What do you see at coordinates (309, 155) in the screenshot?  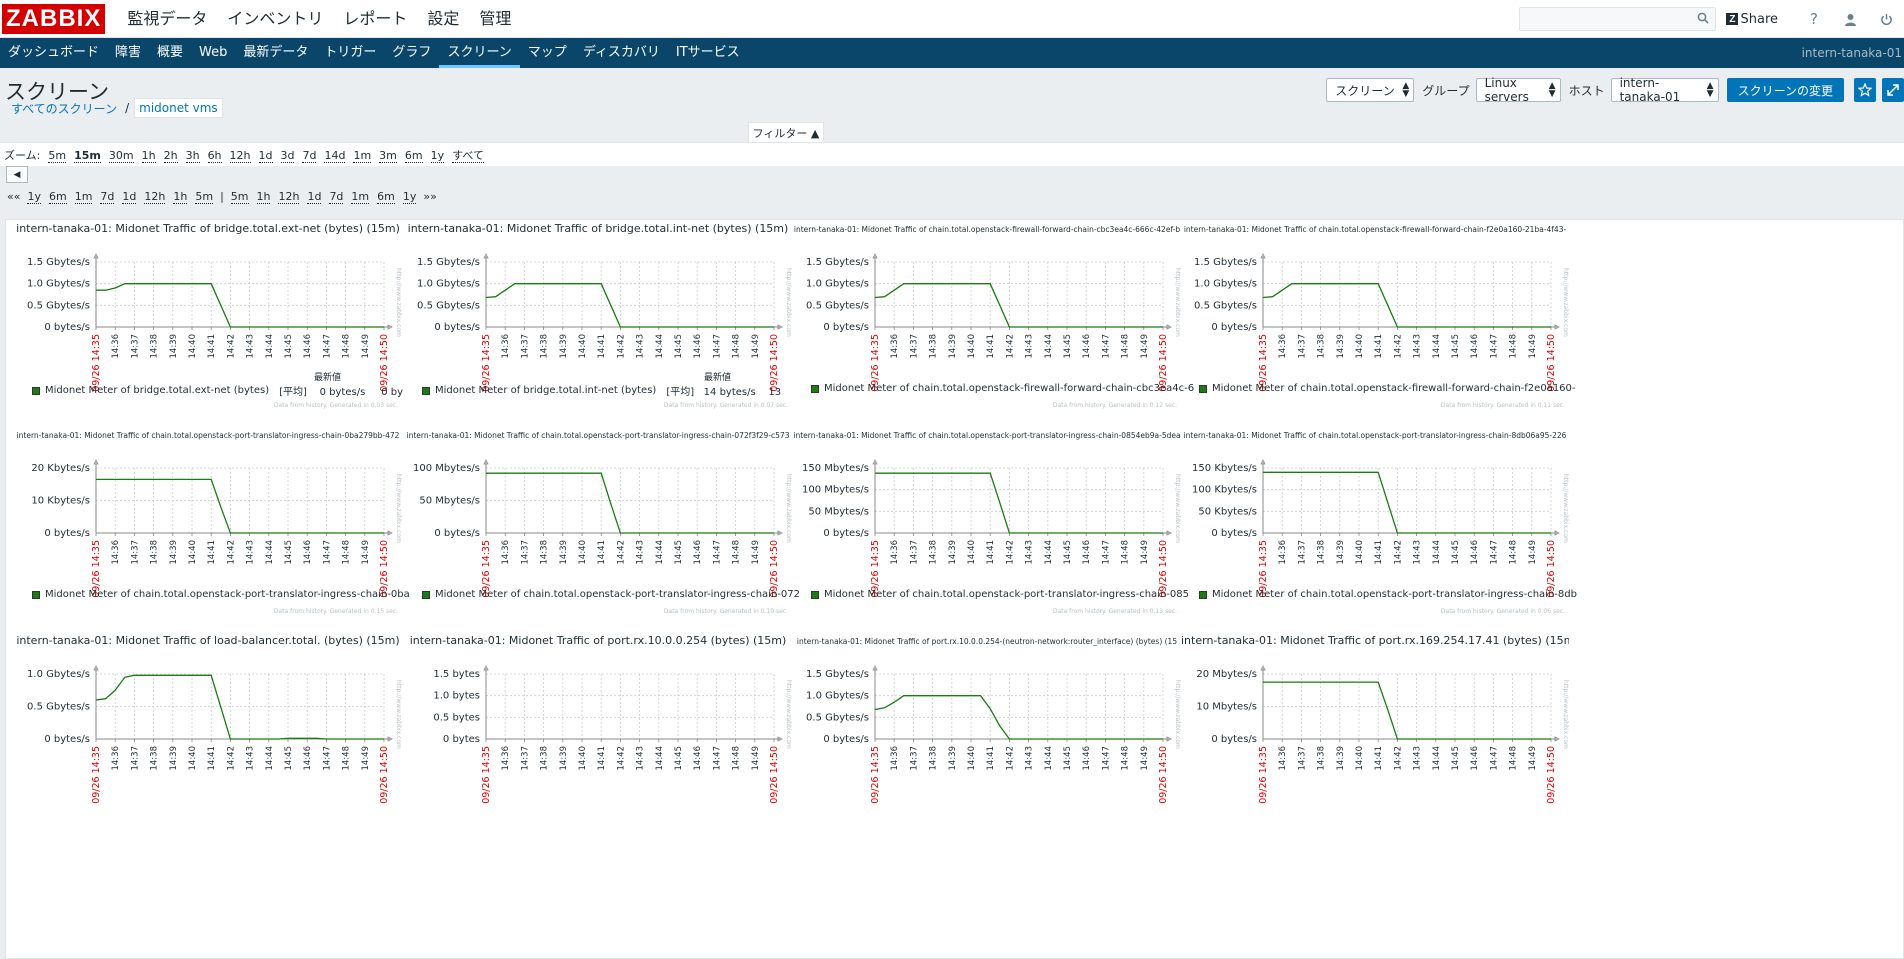 I see `zoom-option: 7d` at bounding box center [309, 155].